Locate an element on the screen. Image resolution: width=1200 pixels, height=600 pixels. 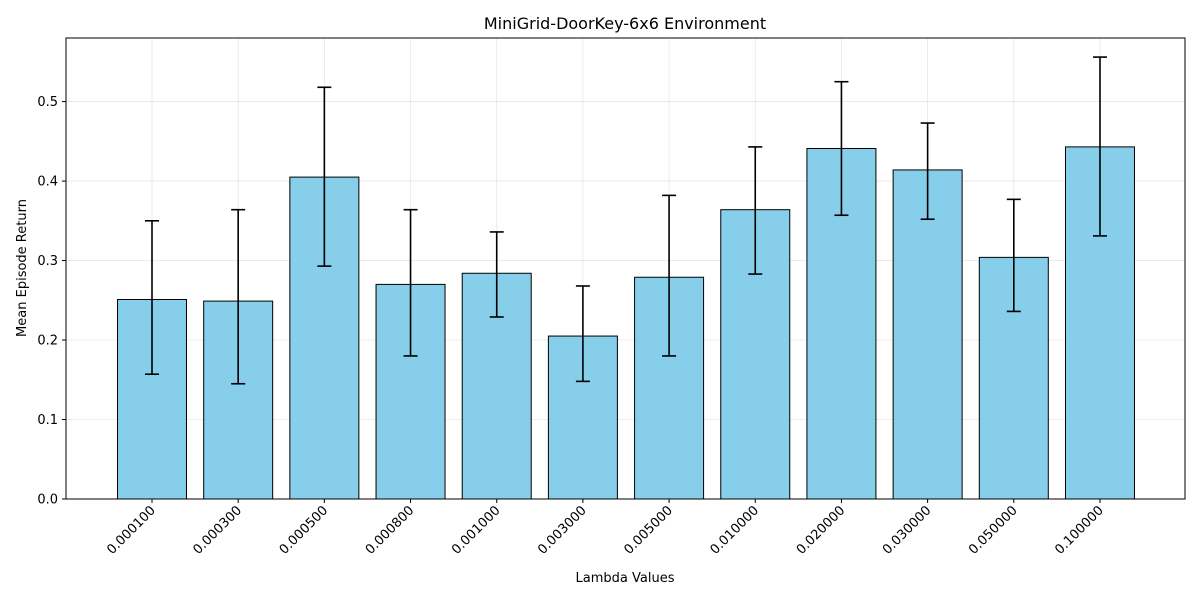
x-tick-label: 0.050000 is located at coordinates (993, 530).